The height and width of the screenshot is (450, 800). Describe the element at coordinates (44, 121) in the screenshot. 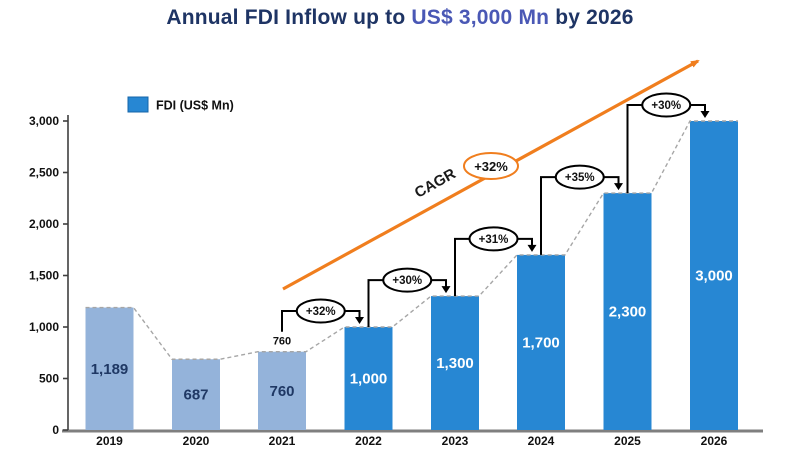

I see `y-axis-tick-label: 3,000` at that location.